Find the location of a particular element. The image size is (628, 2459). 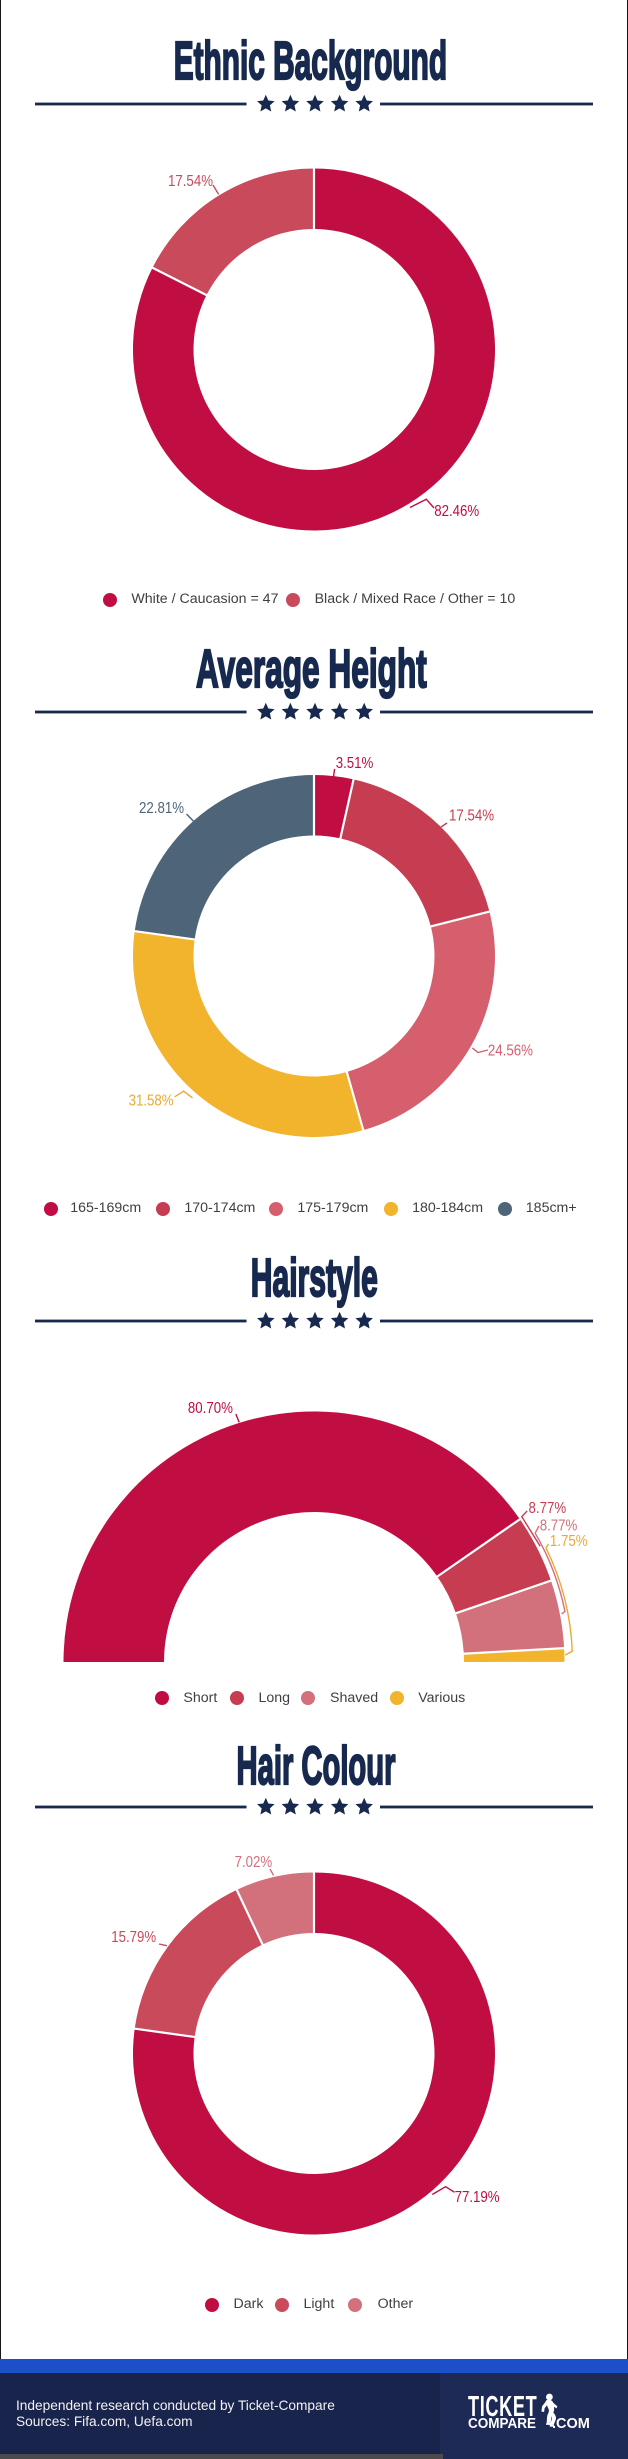

svg-text: 15.79% is located at coordinates (133, 1937).